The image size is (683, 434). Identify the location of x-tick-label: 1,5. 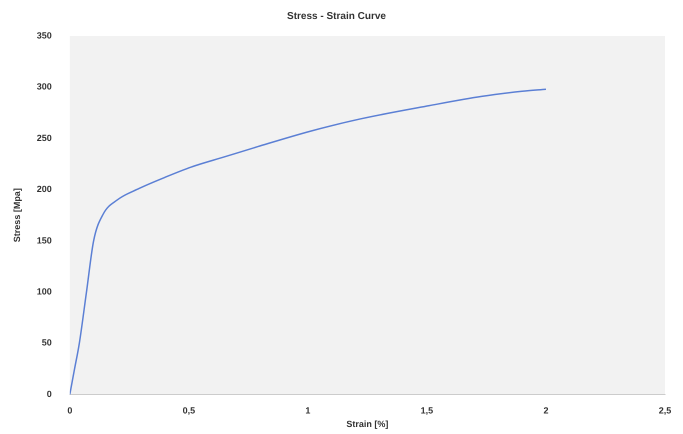
(427, 410).